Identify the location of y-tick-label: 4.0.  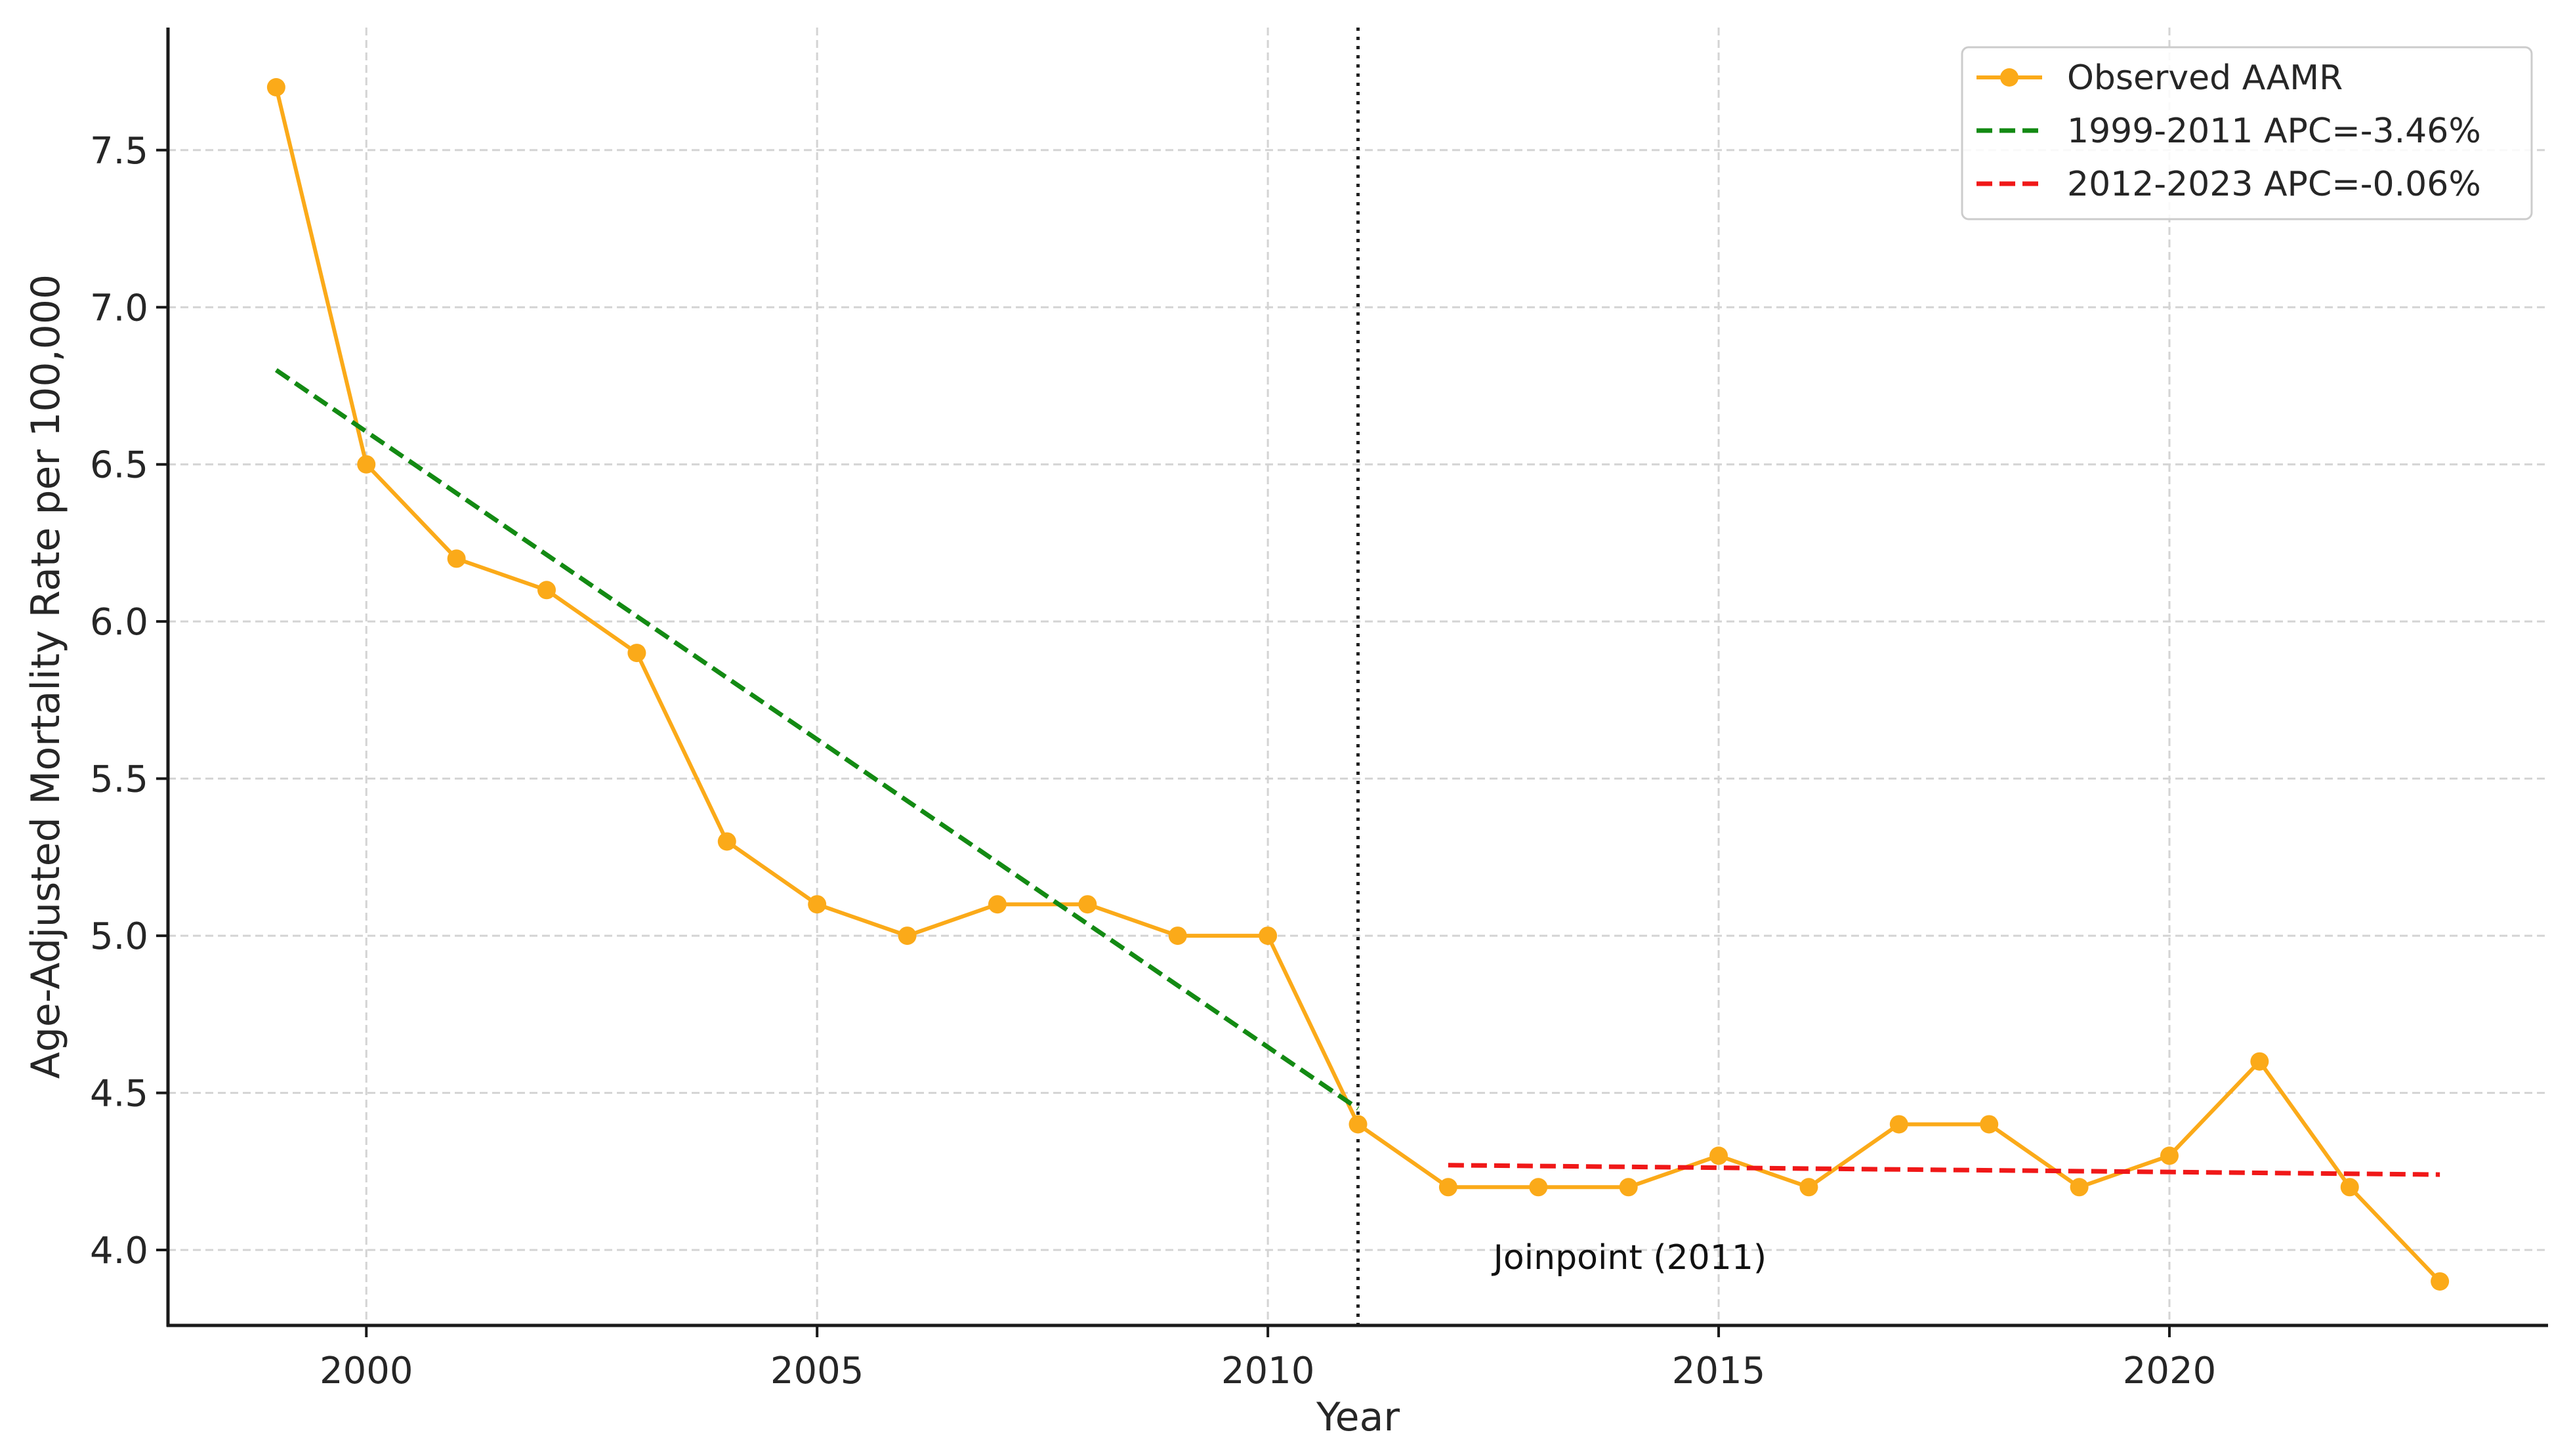
(119, 1251).